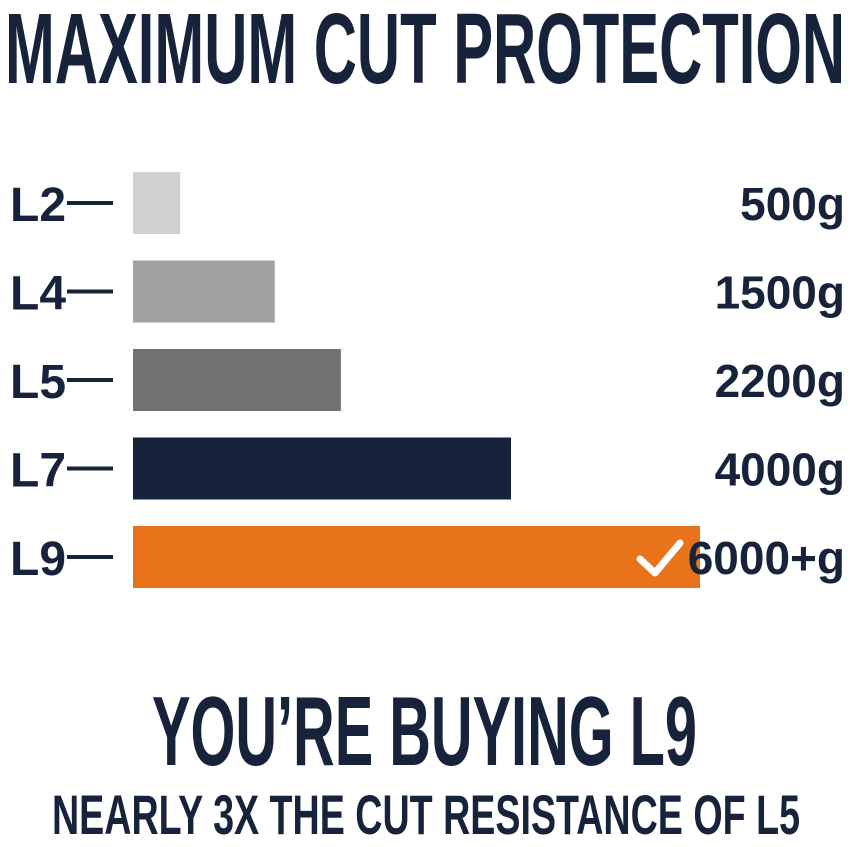  Describe the element at coordinates (780, 293) in the screenshot. I see `value-label: 1500g` at that location.